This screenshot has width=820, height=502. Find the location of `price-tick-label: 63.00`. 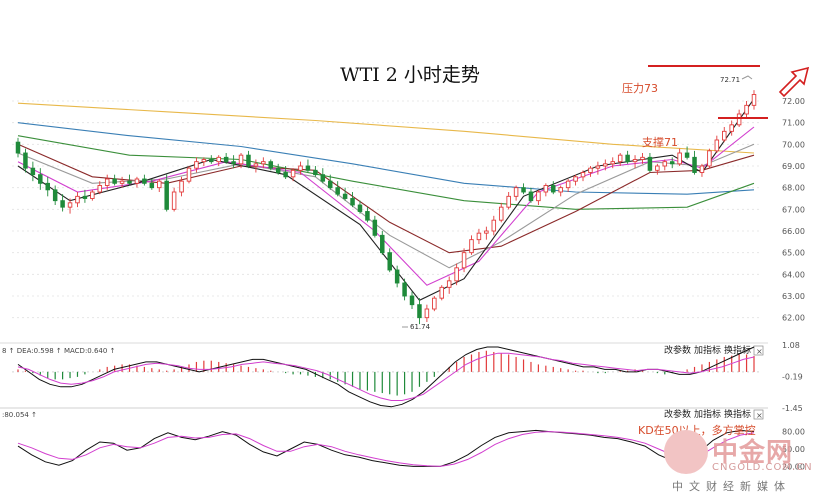

price-tick-label: 63.00 is located at coordinates (793, 296).